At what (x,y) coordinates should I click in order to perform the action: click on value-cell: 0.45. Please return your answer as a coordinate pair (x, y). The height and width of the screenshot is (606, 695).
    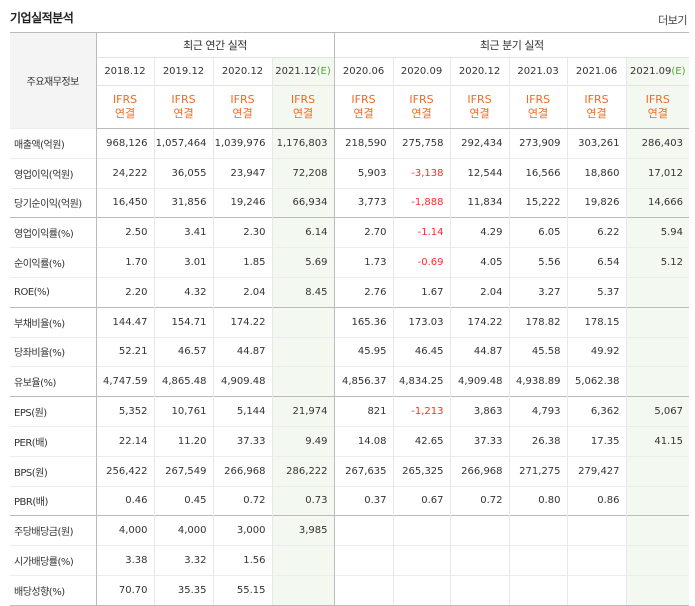
    Looking at the image, I should click on (183, 500).